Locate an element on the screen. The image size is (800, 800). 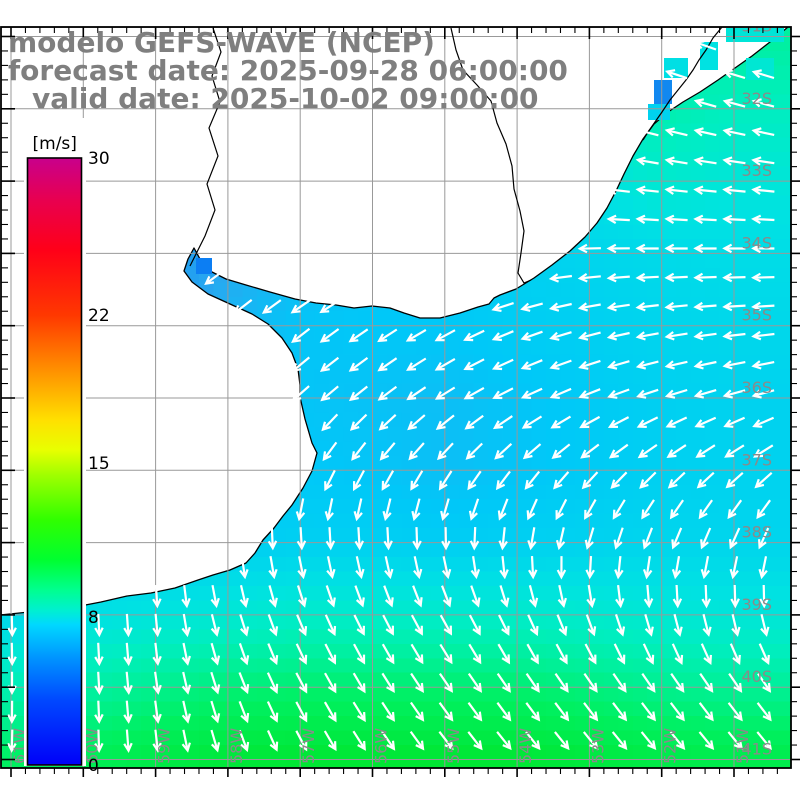
colorbar-tick-label: 22 is located at coordinates (99, 316).